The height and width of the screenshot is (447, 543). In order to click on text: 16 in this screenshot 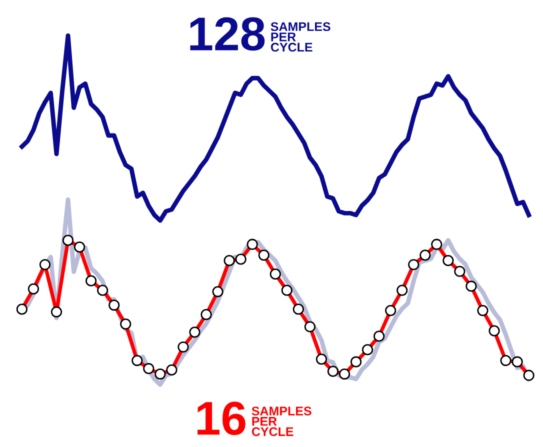, I will do `click(222, 419)`.